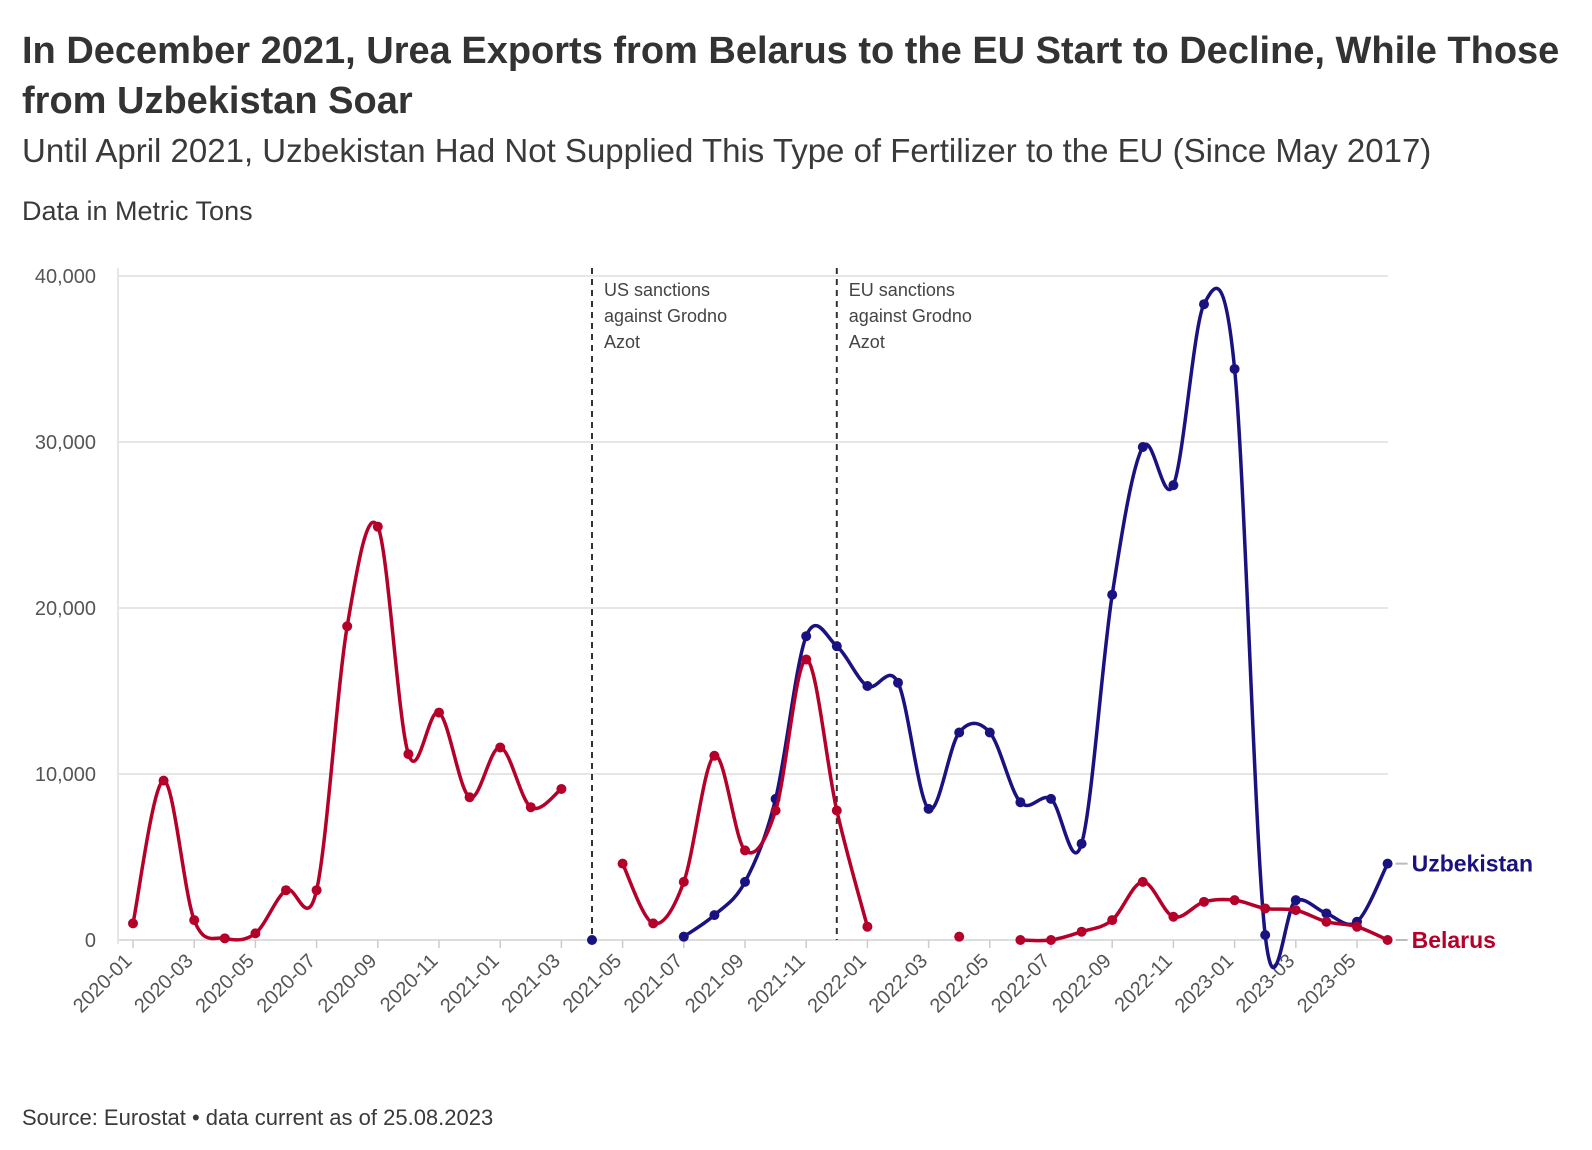 Image resolution: width=1592 pixels, height=1150 pixels. Describe the element at coordinates (836, 983) in the screenshot. I see `x-tick-label: 2022-01` at that location.